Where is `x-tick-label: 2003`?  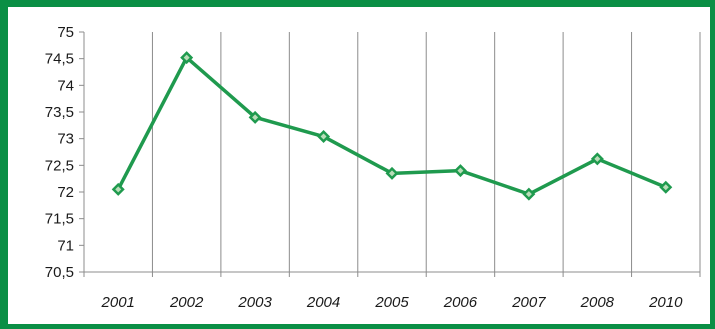 x-tick-label: 2003 is located at coordinates (254, 302).